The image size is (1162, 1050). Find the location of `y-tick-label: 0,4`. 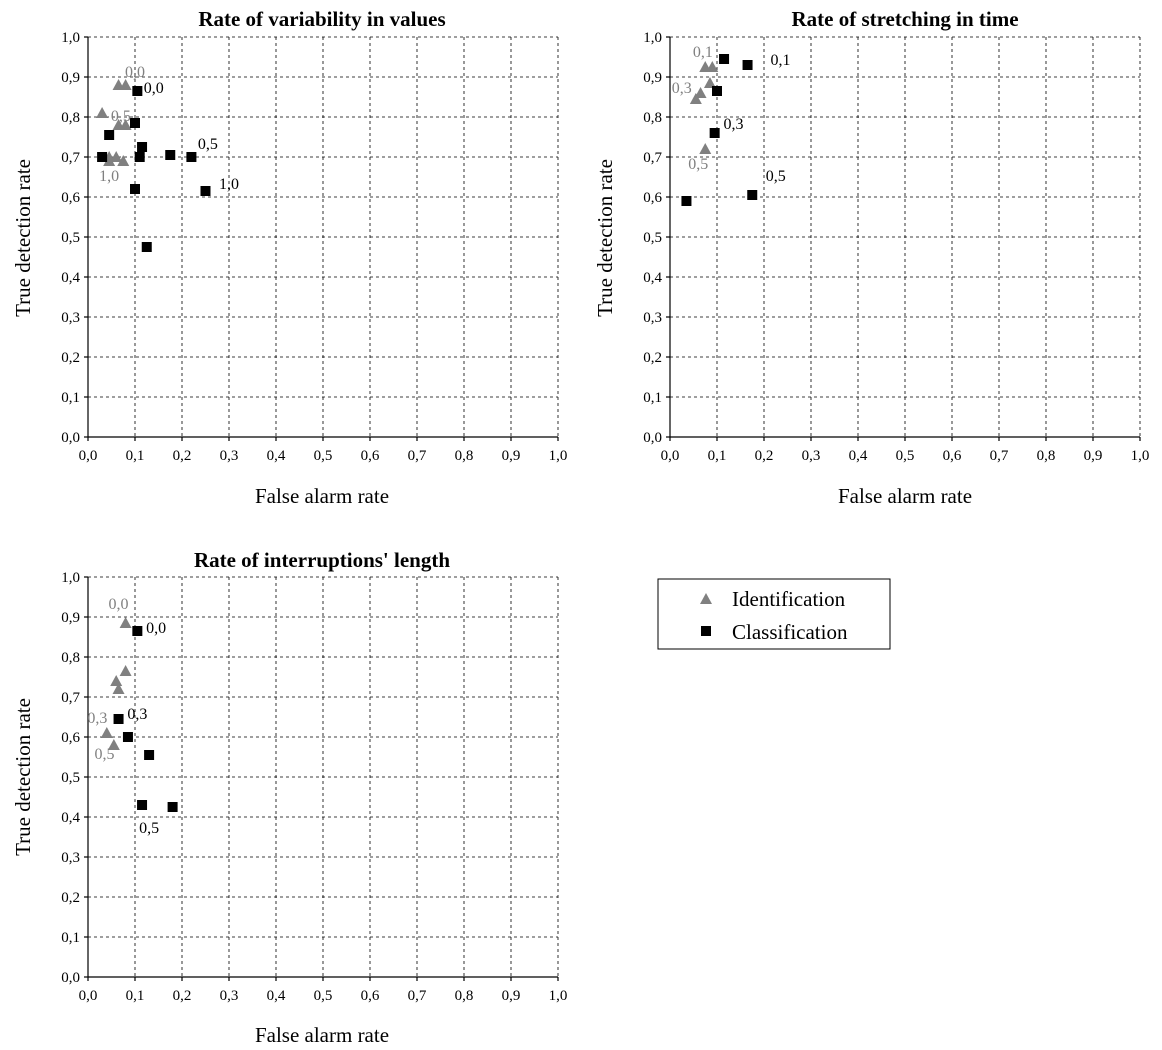

y-tick-label: 0,4 is located at coordinates (652, 278).